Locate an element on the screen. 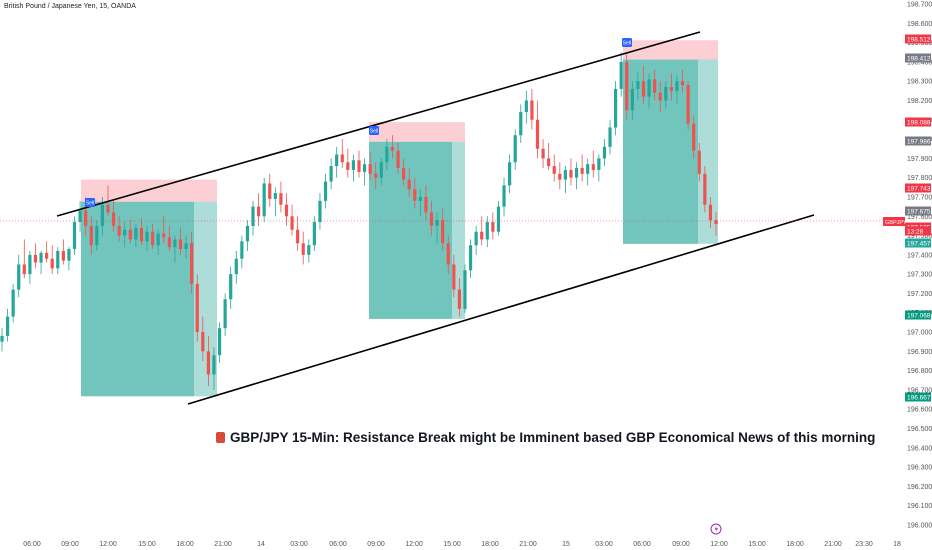 This screenshot has height=550, width=932. x-tick-label: 09:00 is located at coordinates (70, 544).